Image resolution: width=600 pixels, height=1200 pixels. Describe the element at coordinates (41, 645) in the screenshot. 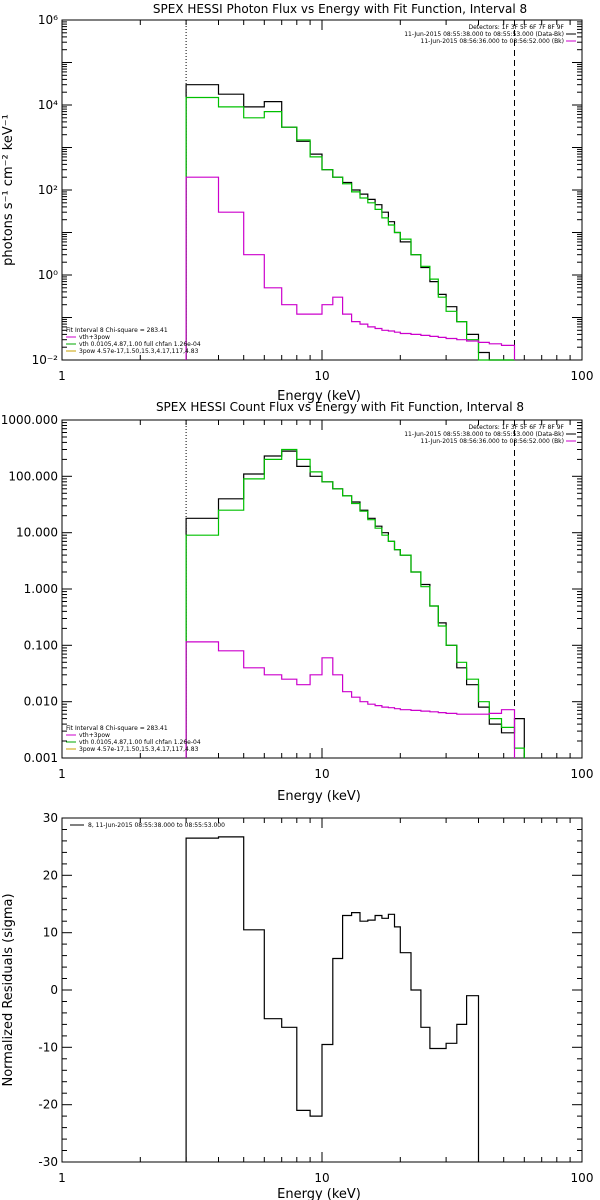

I see `count-ytick-label: 0.100` at that location.